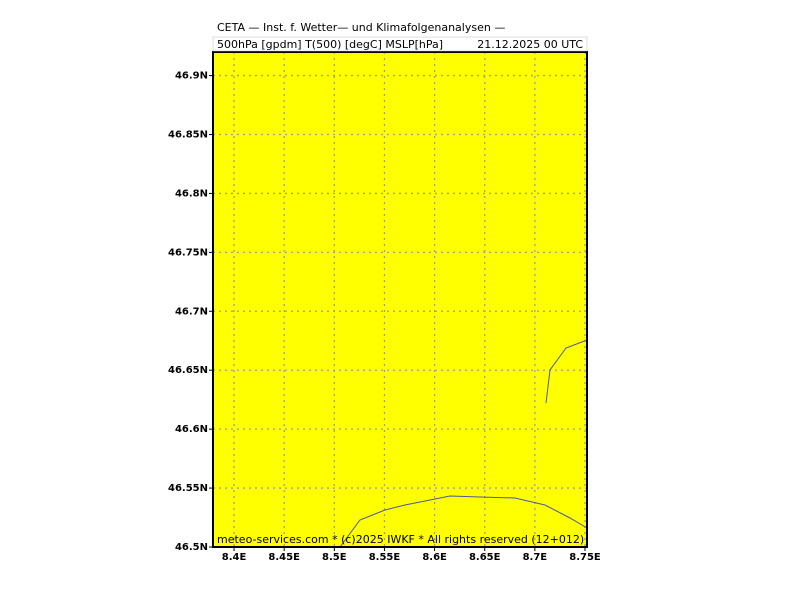 This screenshot has height=600, width=800. I want to click on y-tick-label: 46.6N, so click(191, 429).